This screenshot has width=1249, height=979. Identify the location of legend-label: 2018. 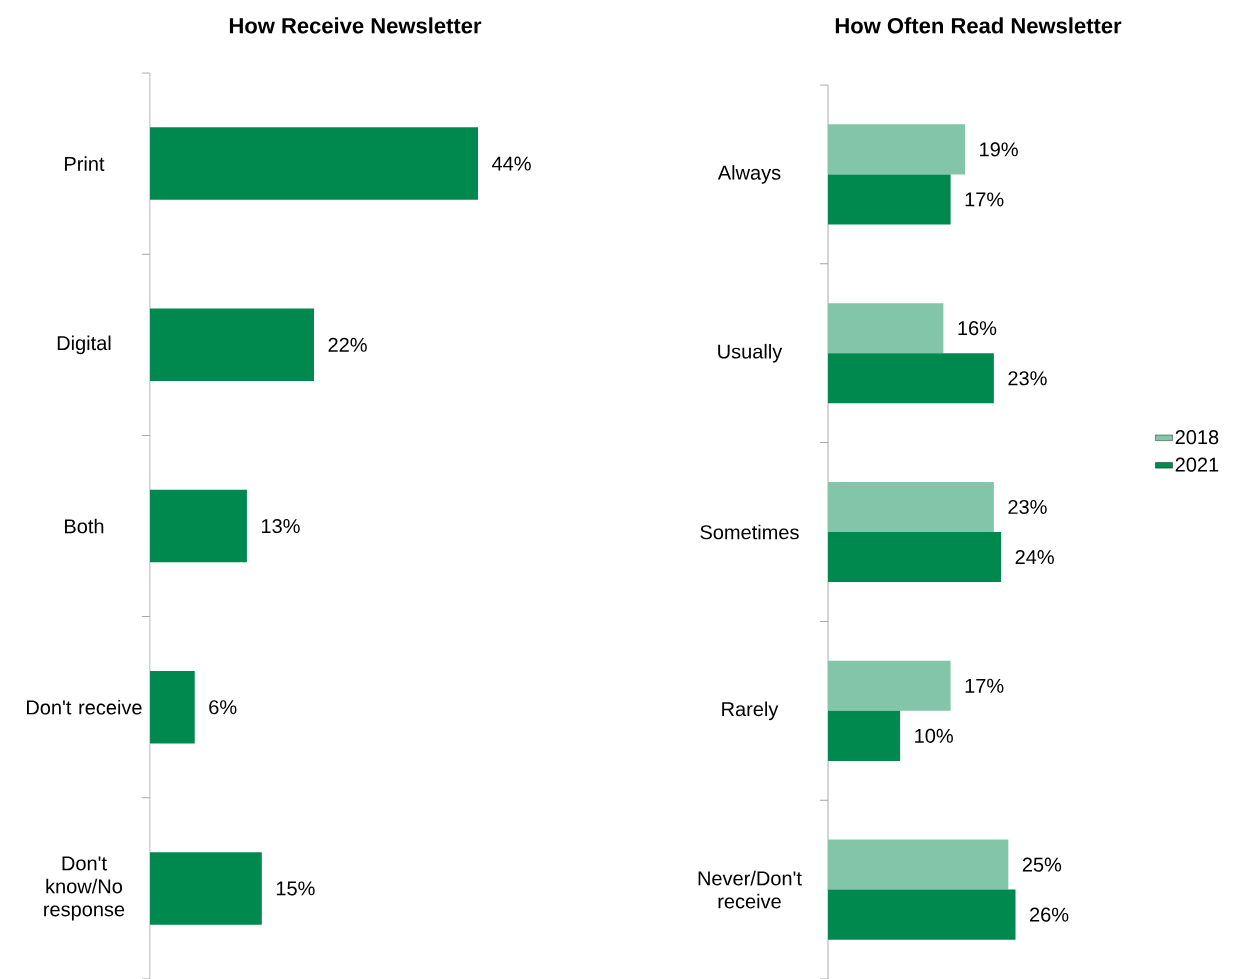
(1197, 437).